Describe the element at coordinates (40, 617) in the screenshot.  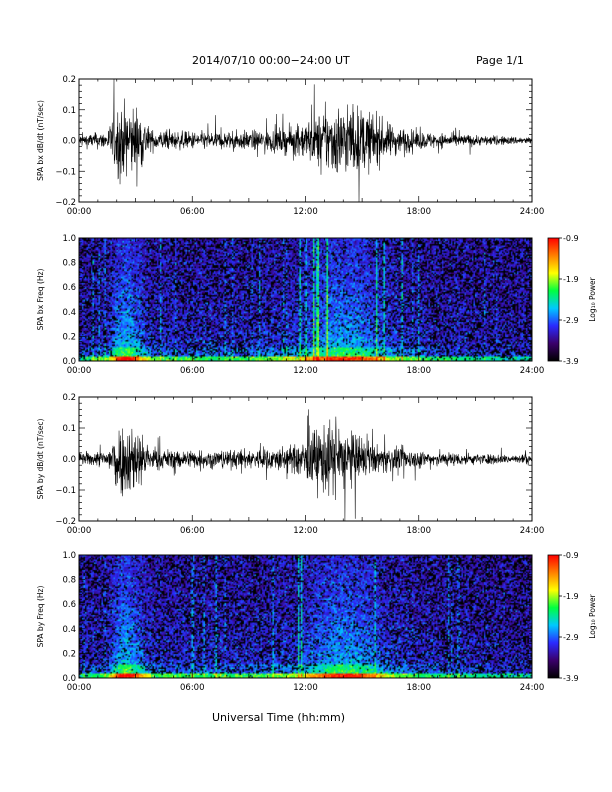
I see `y-axis-label: SPA by Freq (Hz)` at that location.